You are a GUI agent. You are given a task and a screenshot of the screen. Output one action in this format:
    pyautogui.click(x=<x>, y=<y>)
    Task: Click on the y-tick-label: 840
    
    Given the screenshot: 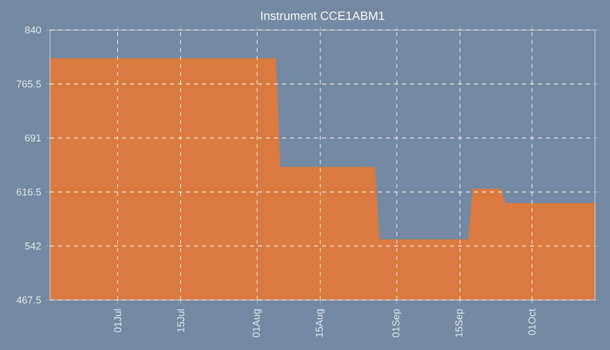 What is the action you would take?
    pyautogui.click(x=33, y=30)
    